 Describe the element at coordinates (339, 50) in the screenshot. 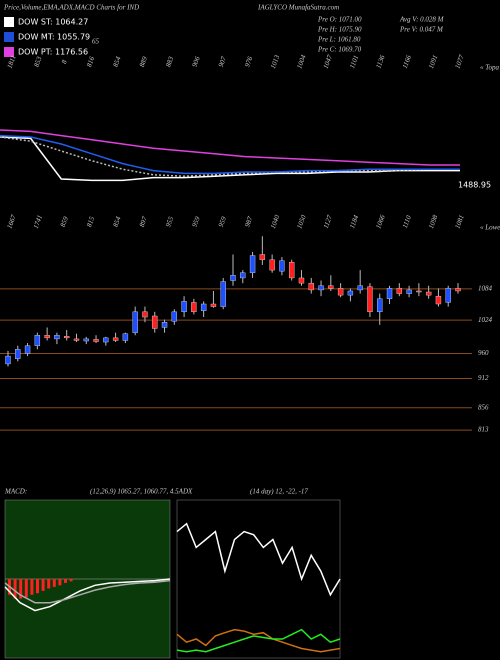

I see `stat: Pre C: 1069.70` at that location.